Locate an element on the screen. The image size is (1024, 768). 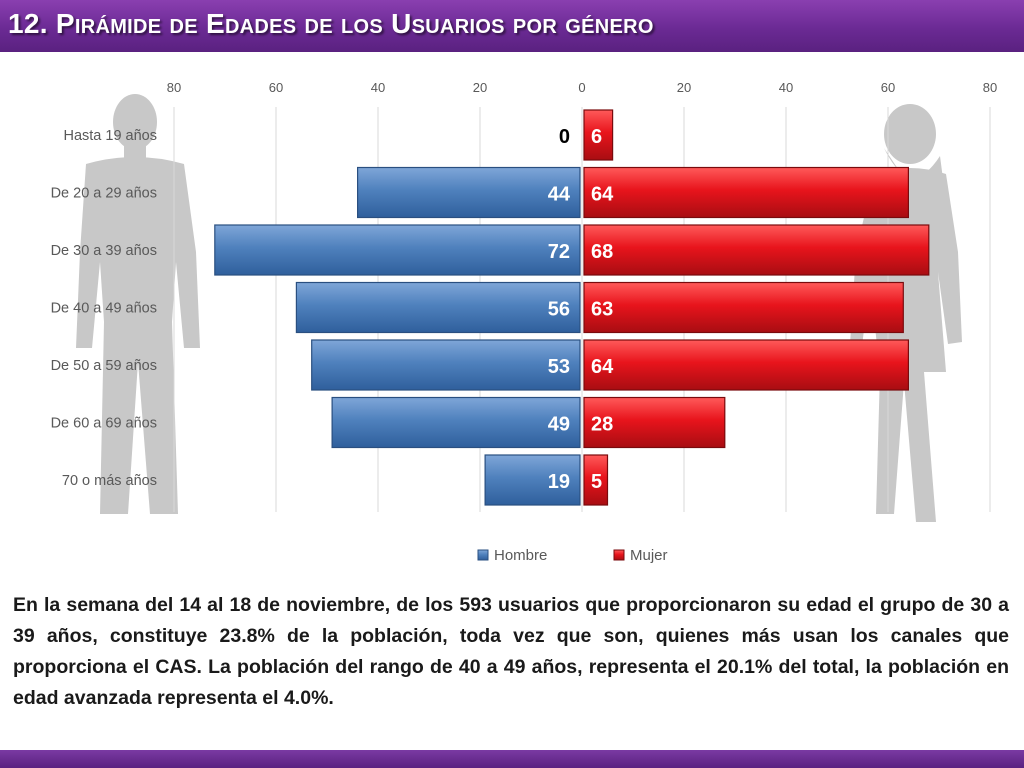
data-label-hombre: 72 is located at coordinates (559, 252).